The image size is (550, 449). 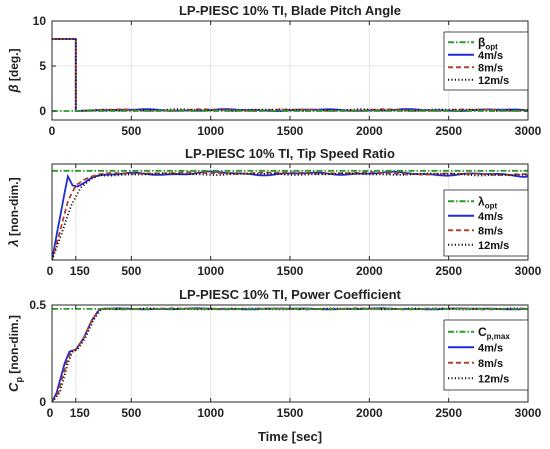 I want to click on legend-label: Cp,max, so click(x=494, y=333).